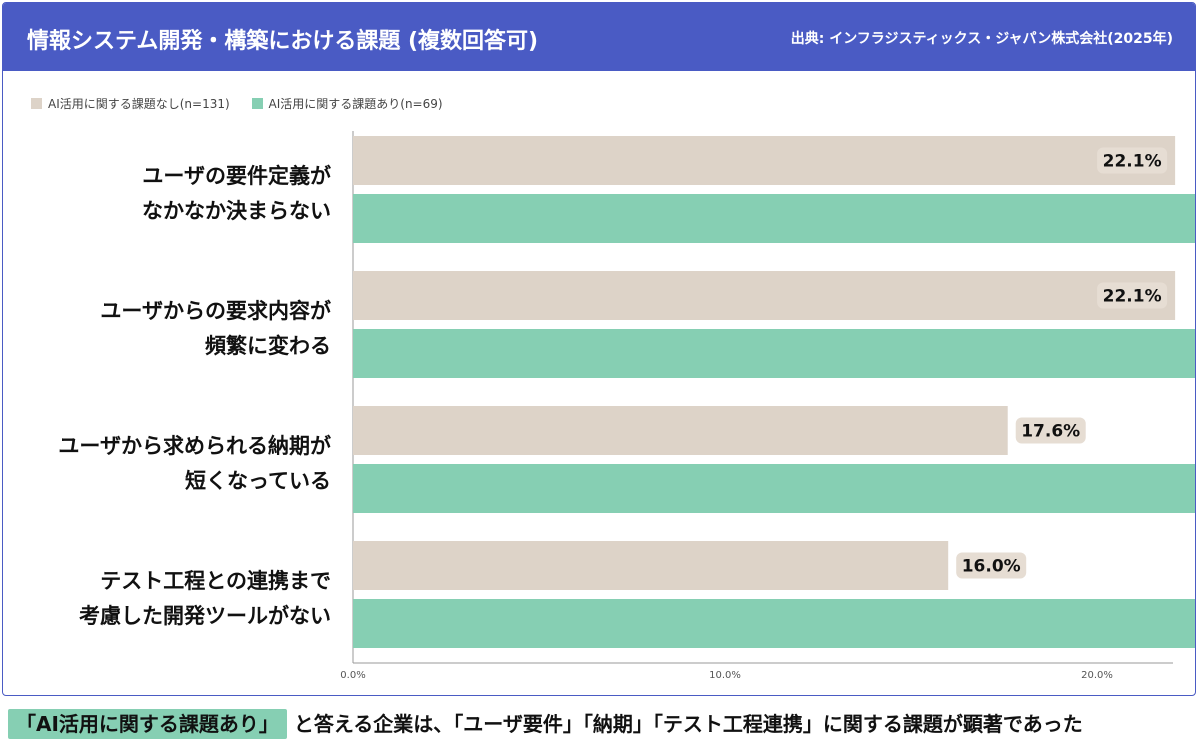  Describe the element at coordinates (257, 103) in the screenshot. I see `legend-swatch-has-issue` at that location.